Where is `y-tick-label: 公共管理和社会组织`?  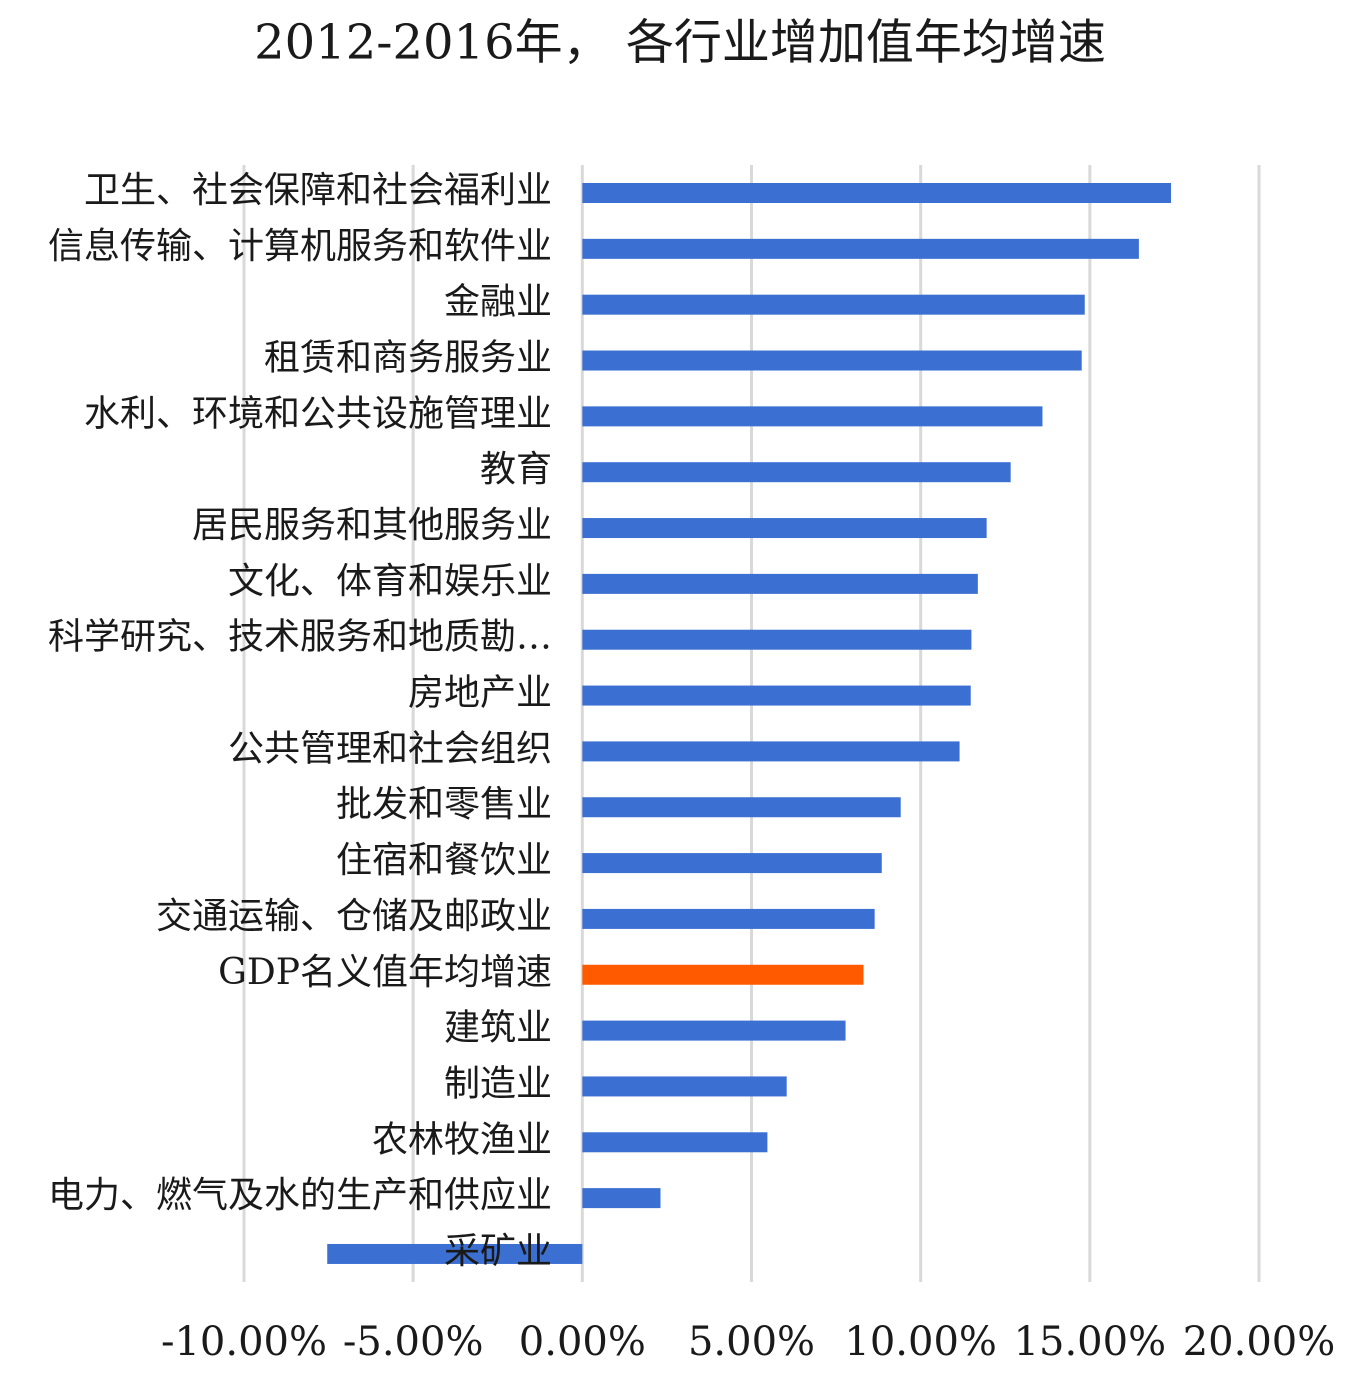 y-tick-label: 公共管理和社会组织 is located at coordinates (390, 748).